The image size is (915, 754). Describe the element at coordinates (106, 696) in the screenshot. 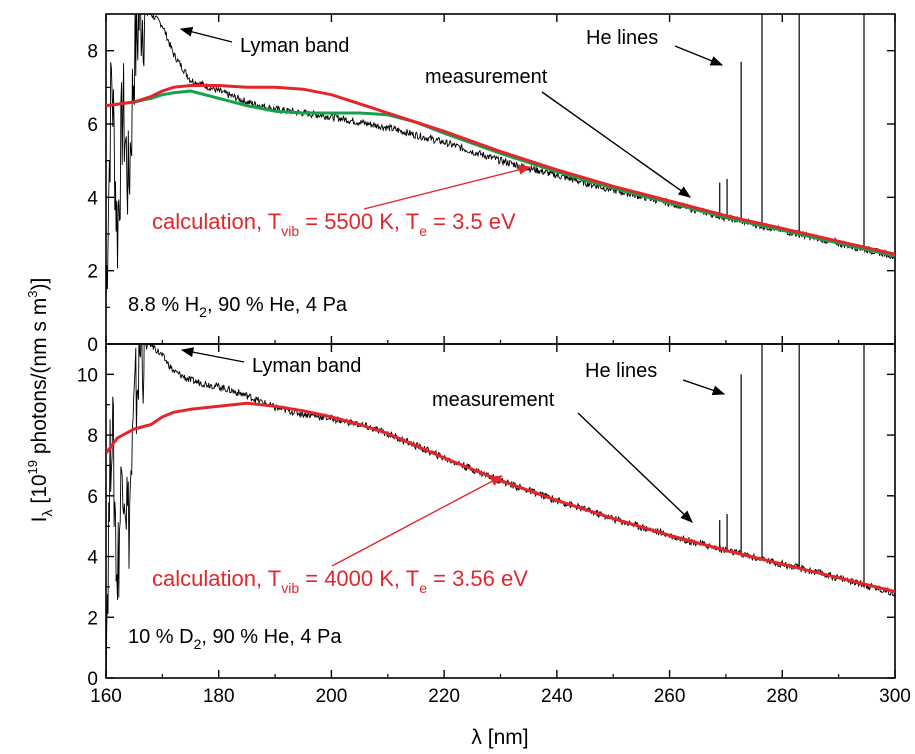

I see `x-tick-label: 160` at that location.